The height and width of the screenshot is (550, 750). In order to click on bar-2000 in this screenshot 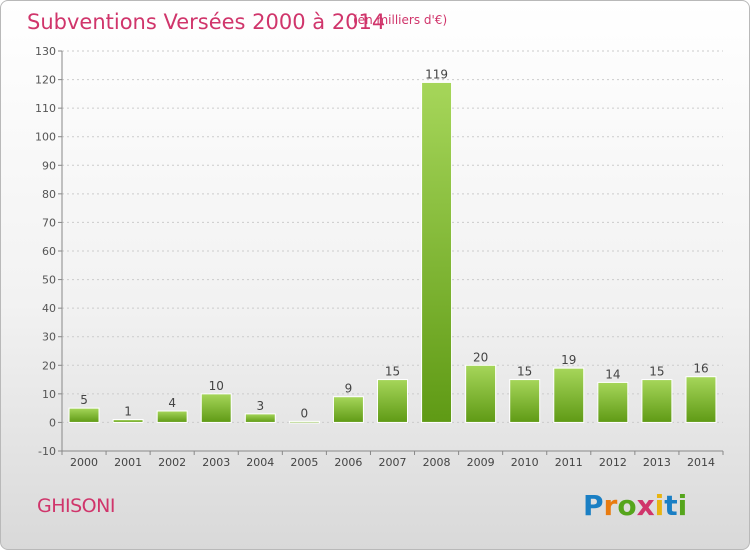, I will do `click(84, 415)`.